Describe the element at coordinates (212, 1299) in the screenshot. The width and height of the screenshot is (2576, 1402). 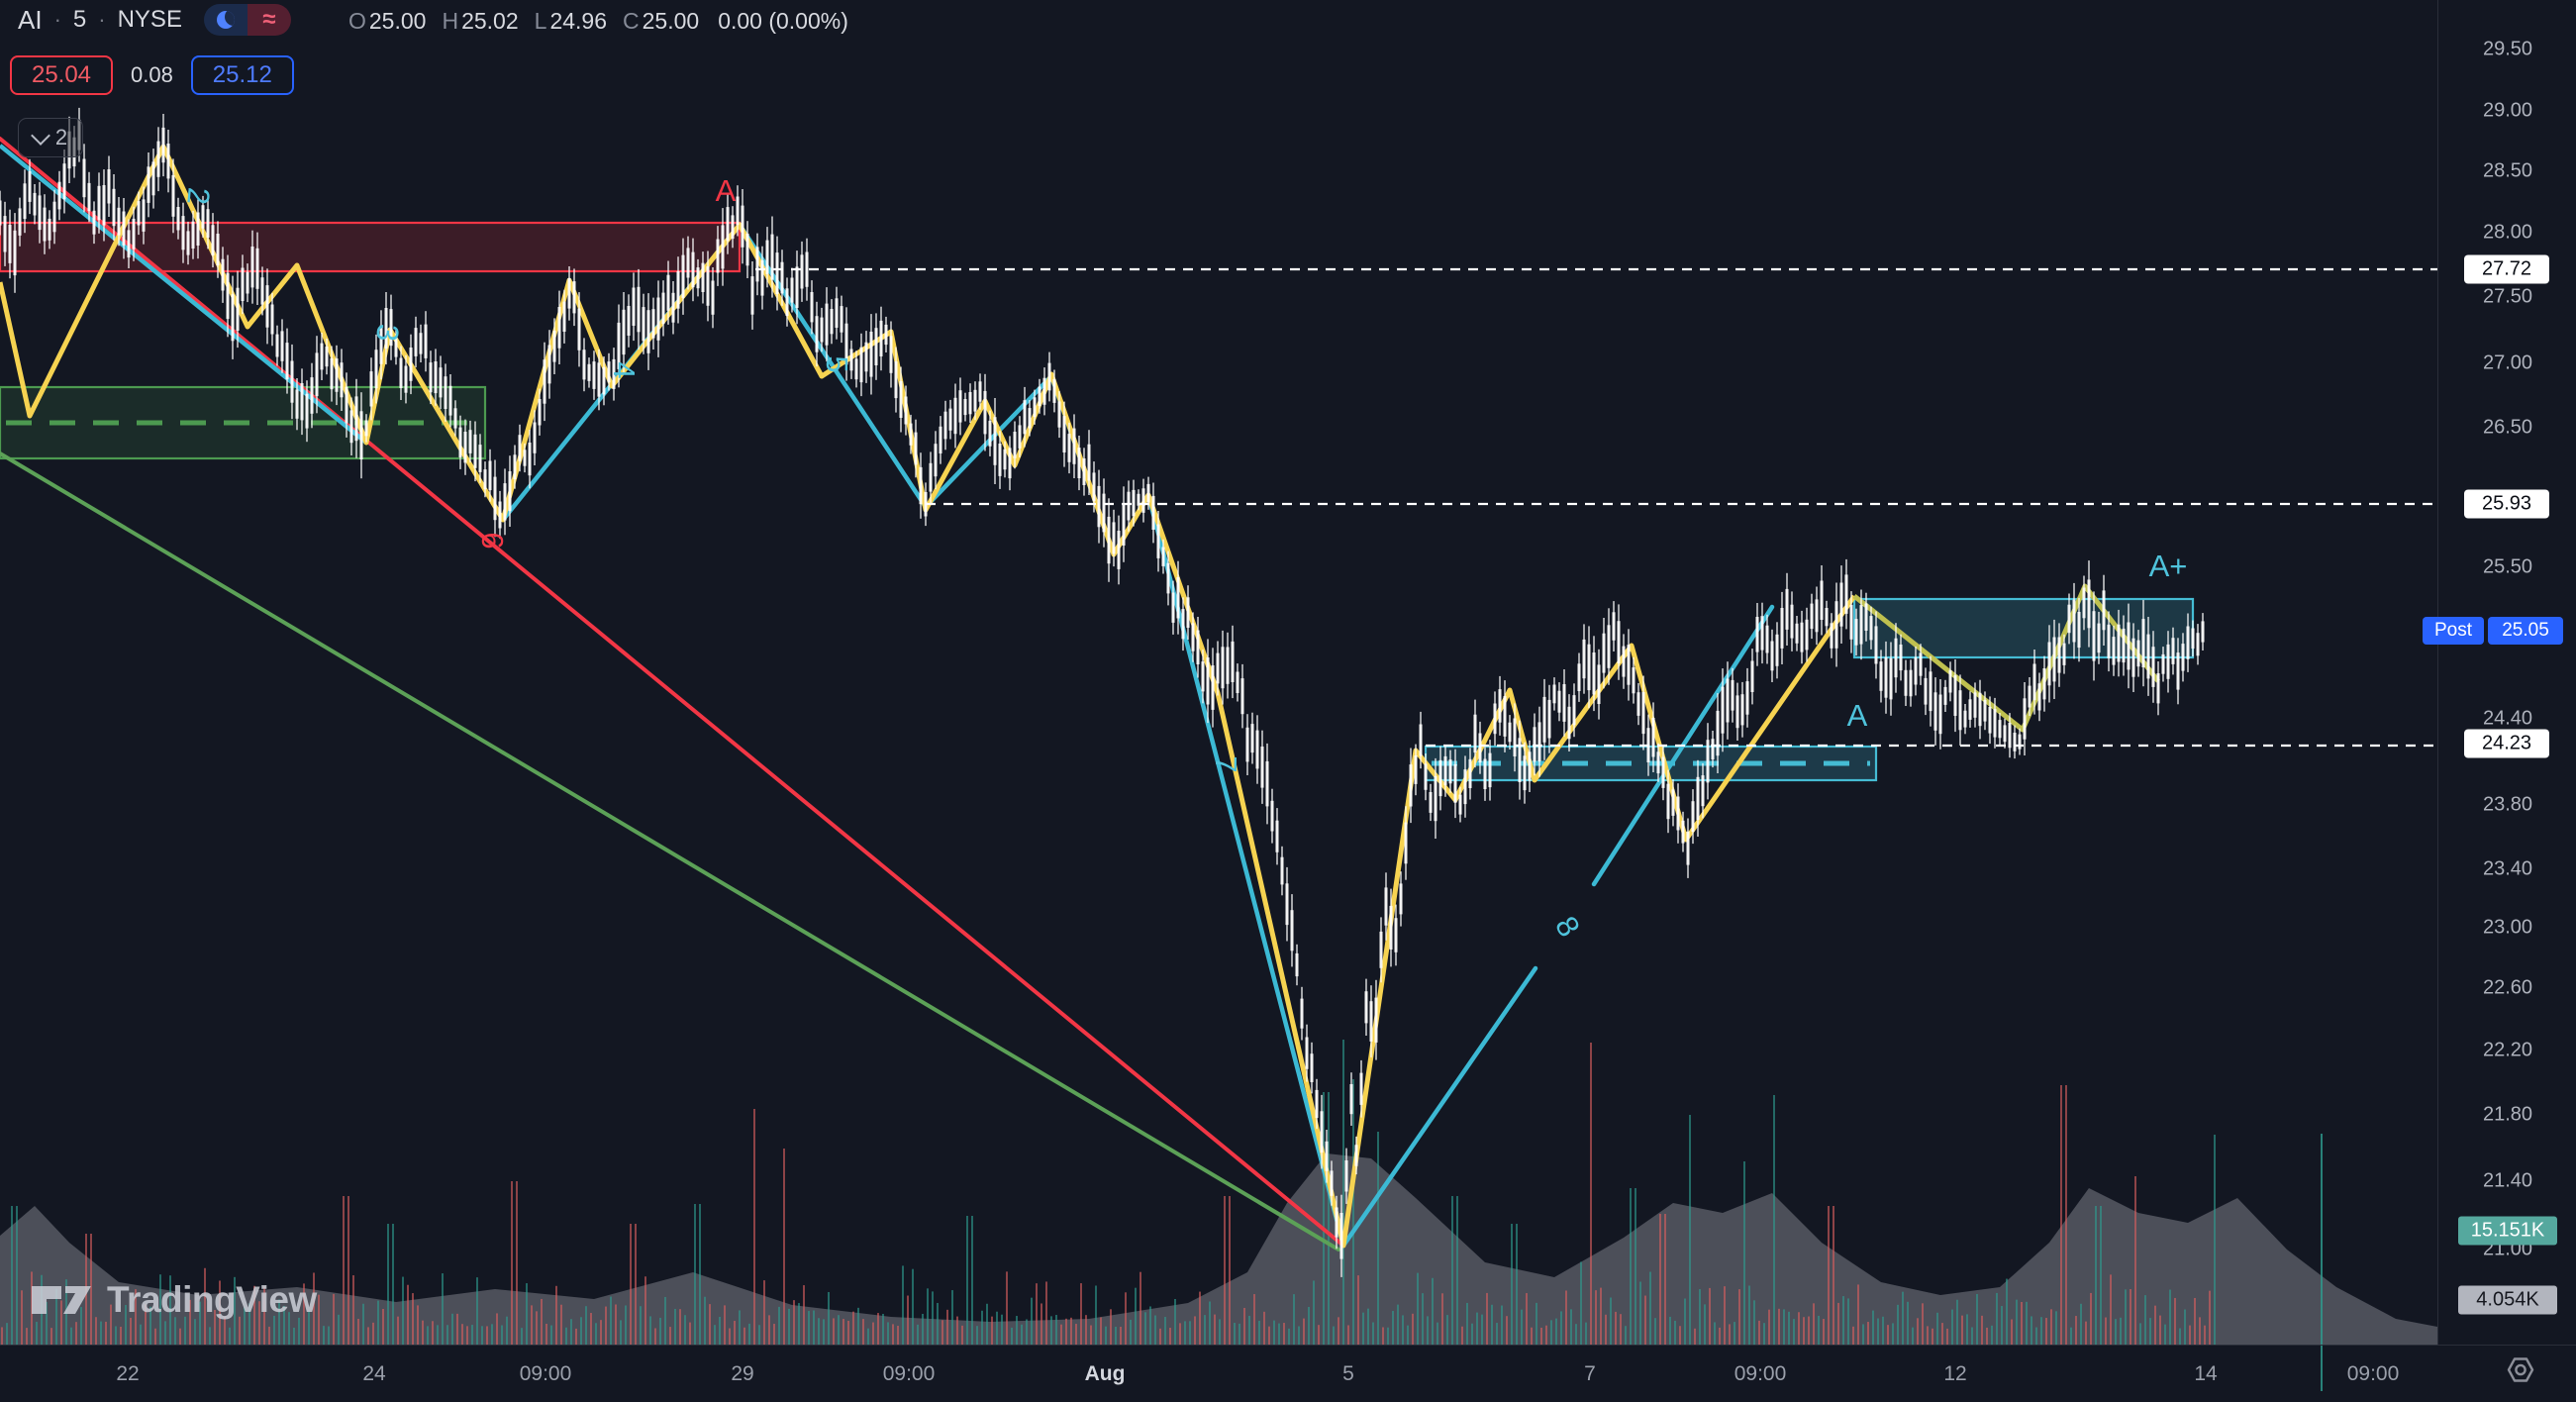
I see `tradingview-logo-text: TradingView` at that location.